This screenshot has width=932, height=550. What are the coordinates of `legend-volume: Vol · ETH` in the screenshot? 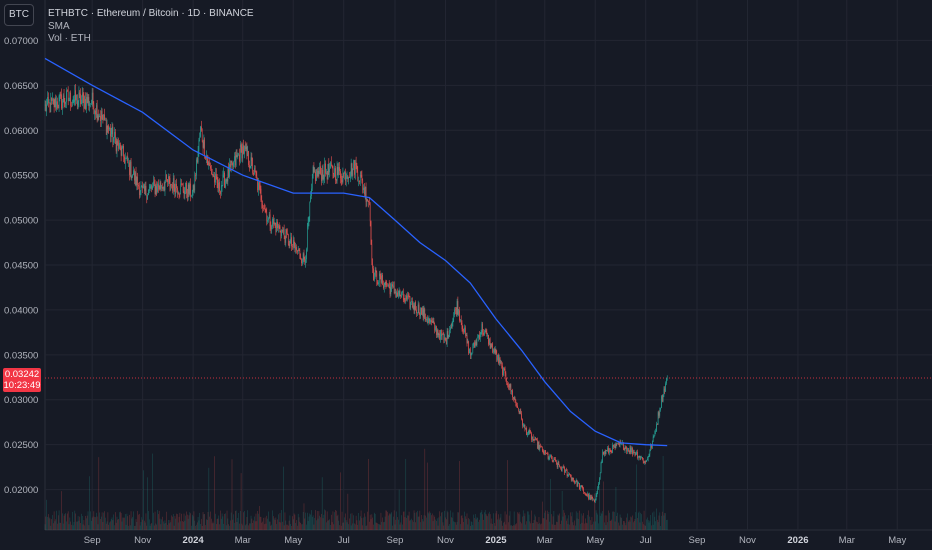 It's located at (69, 38).